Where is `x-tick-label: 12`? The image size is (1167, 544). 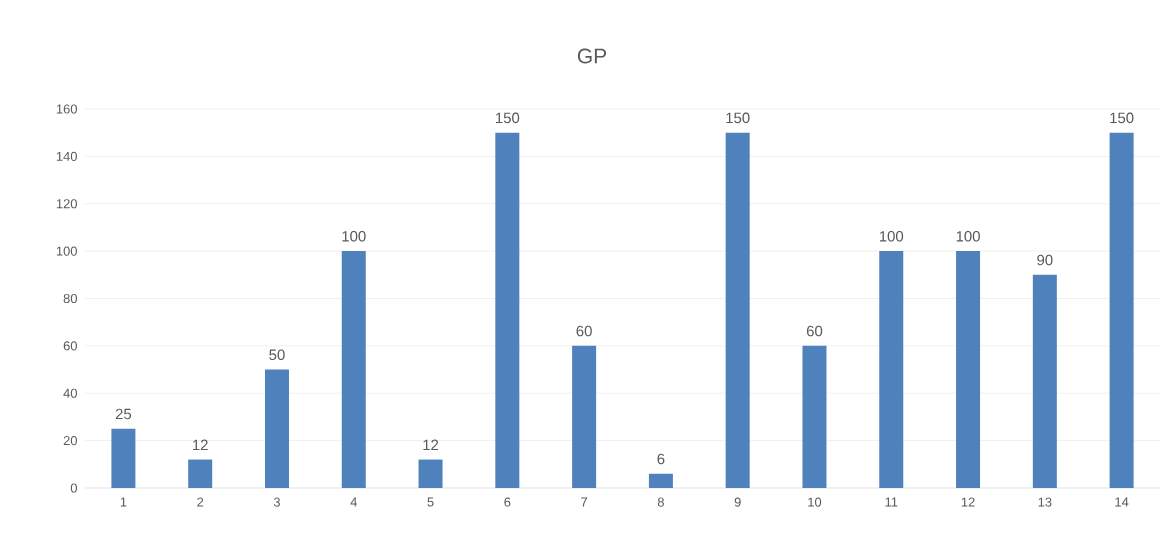
x-tick-label: 12 is located at coordinates (968, 502).